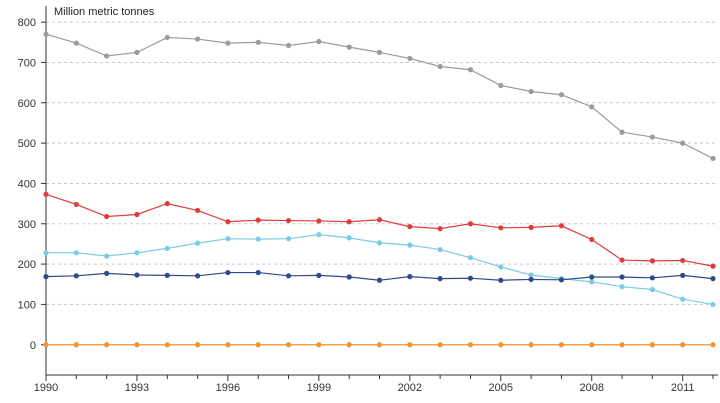 The image size is (720, 403). What do you see at coordinates (27, 265) in the screenshot?
I see `y-tick-label: 200` at bounding box center [27, 265].